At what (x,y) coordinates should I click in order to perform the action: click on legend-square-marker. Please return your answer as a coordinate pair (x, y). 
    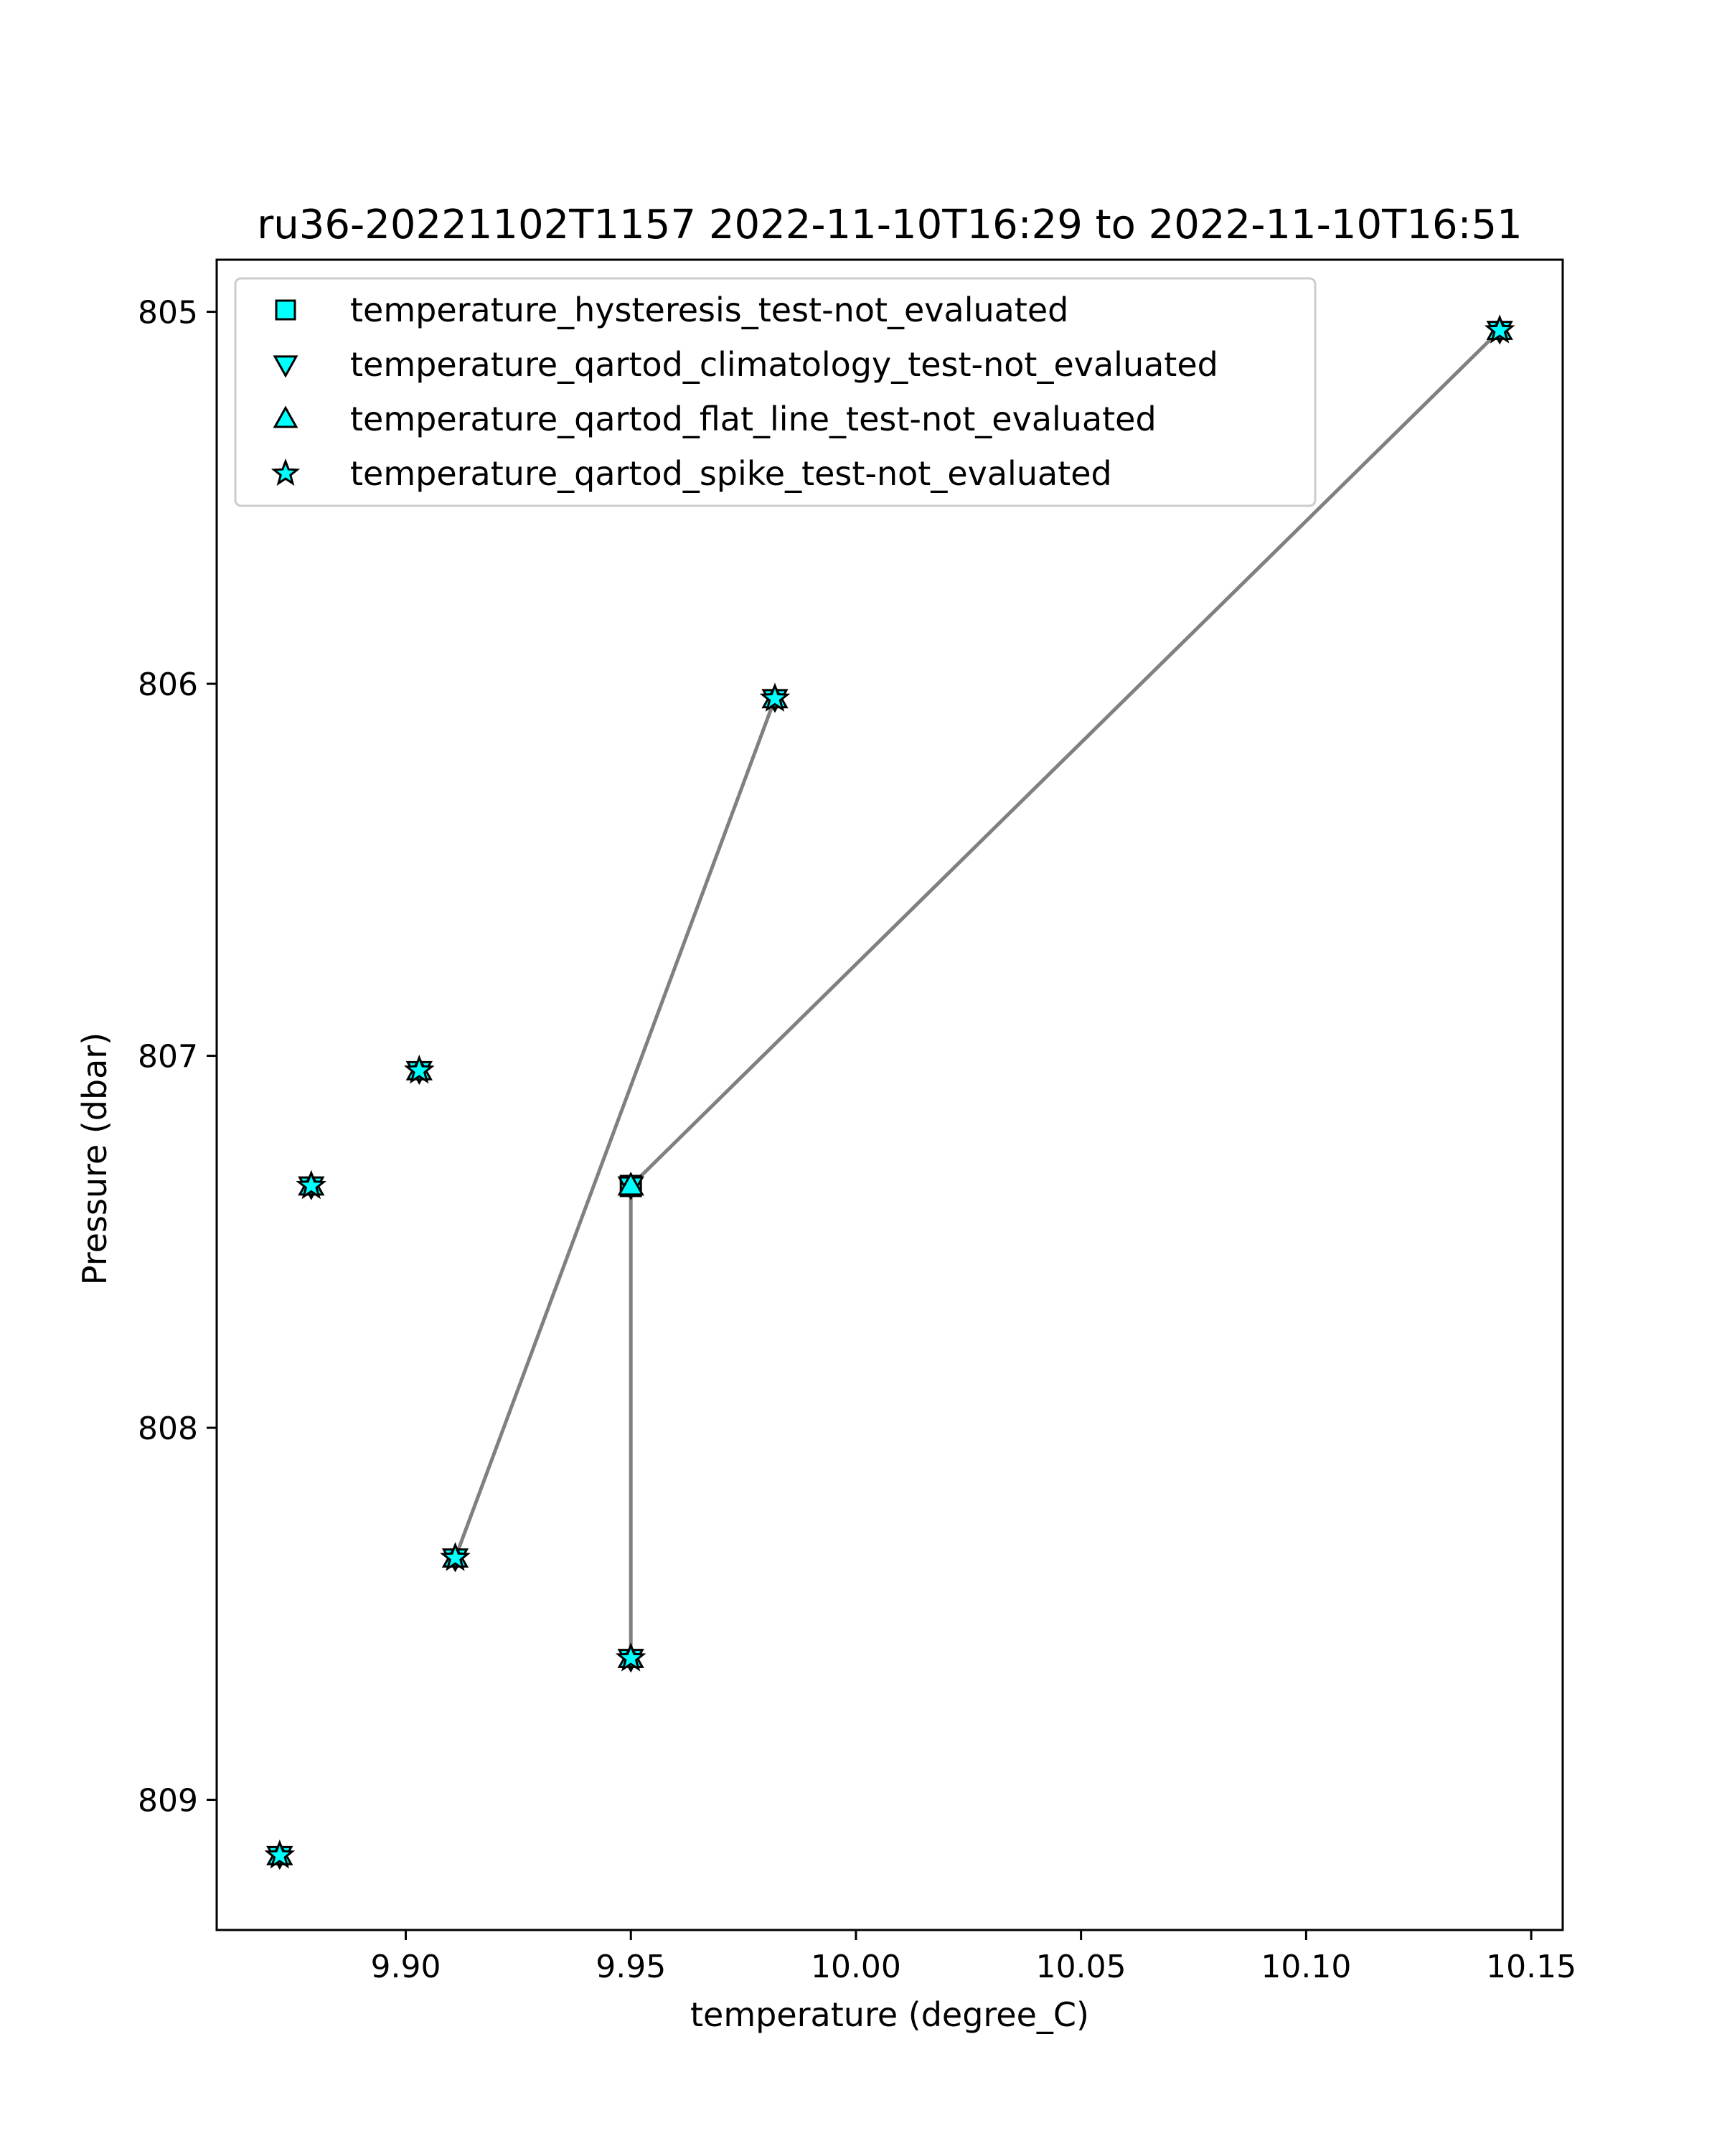
    Looking at the image, I should click on (285, 310).